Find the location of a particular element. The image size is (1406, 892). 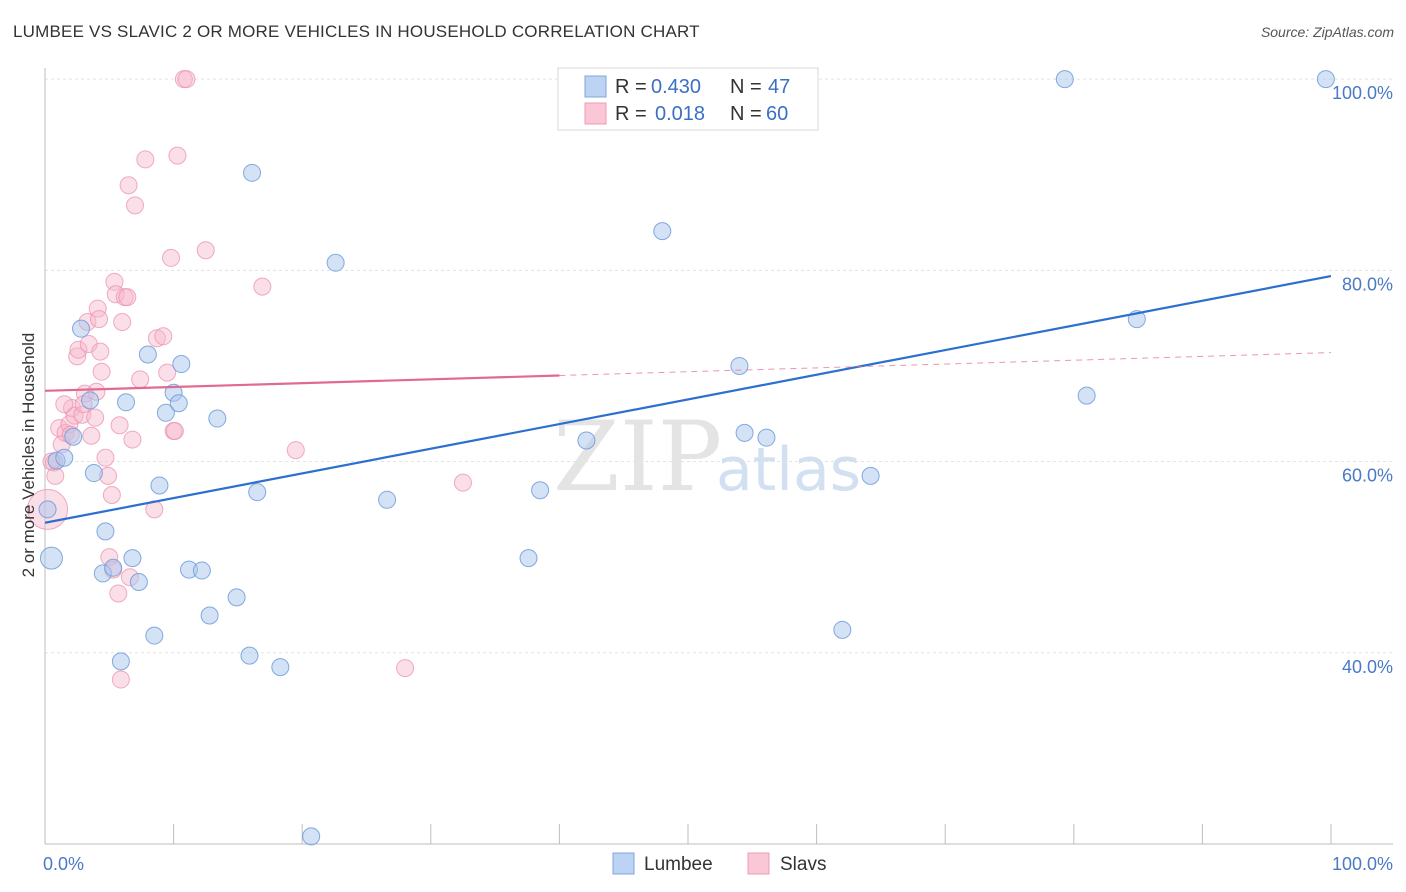

bottom-legend-slavs: Slavs is located at coordinates (803, 864).